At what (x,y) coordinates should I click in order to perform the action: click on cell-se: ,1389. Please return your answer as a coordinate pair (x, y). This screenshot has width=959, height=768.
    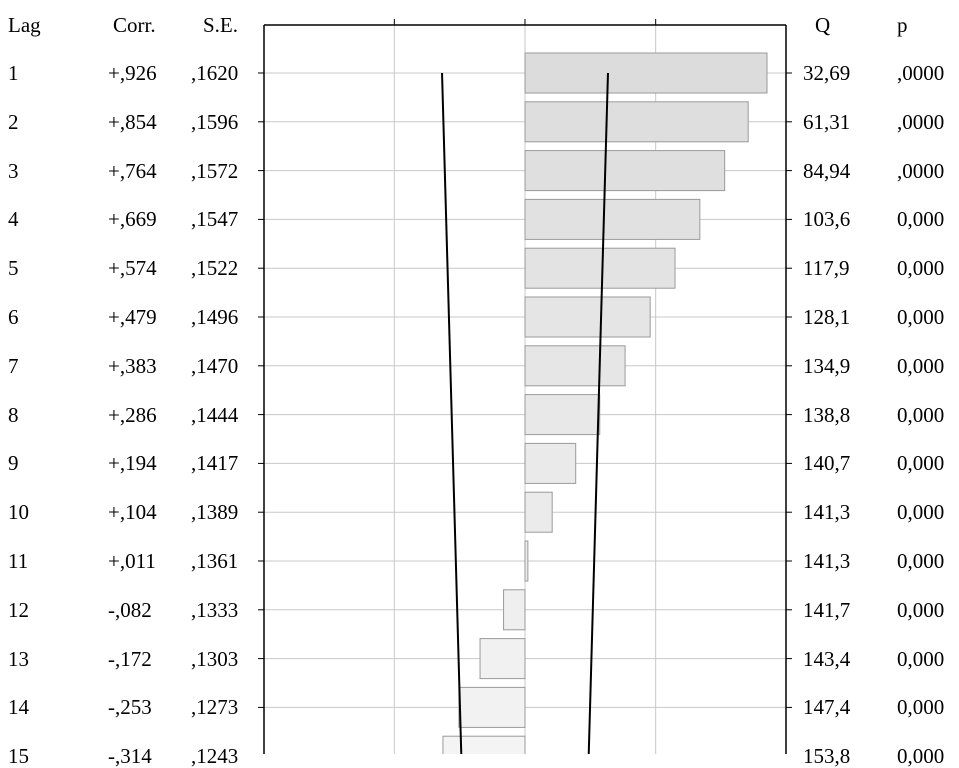
    Looking at the image, I should click on (215, 512).